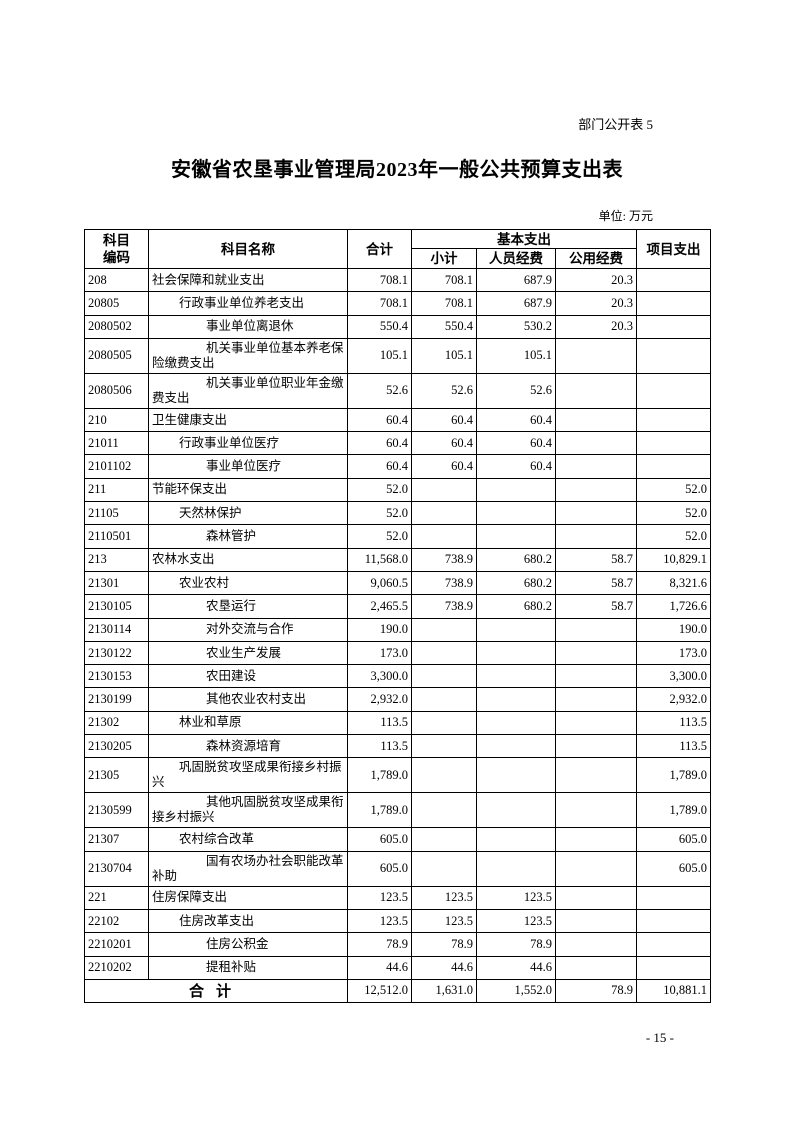  I want to click on cell-code: 22102, so click(116, 921).